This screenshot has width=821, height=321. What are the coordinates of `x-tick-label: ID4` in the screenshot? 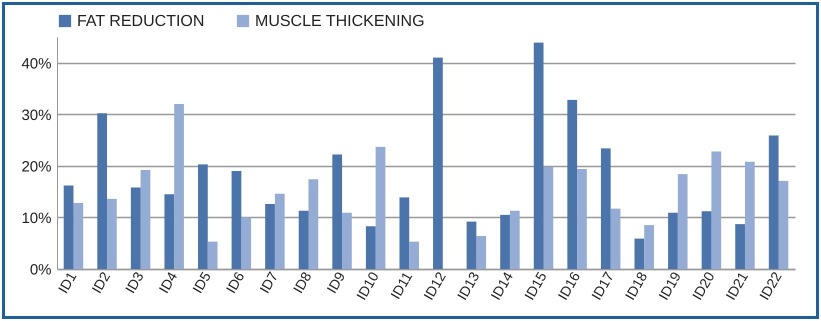 It's located at (167, 282).